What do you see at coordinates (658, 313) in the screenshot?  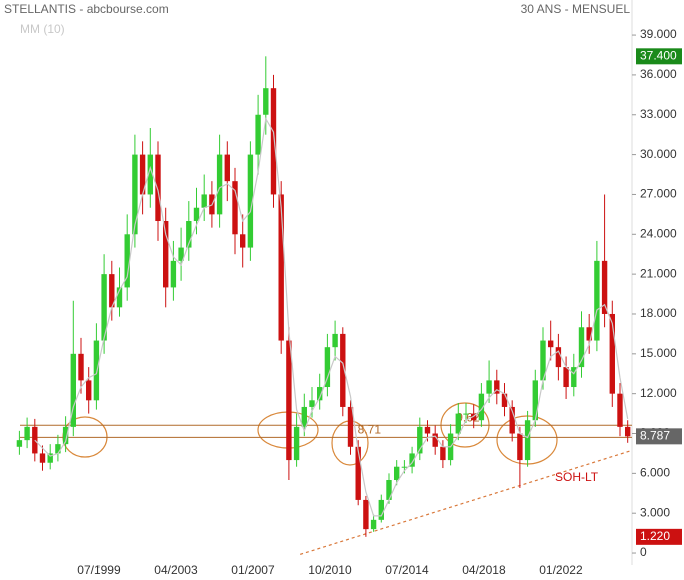 I see `y-tick-label: 18.000` at bounding box center [658, 313].